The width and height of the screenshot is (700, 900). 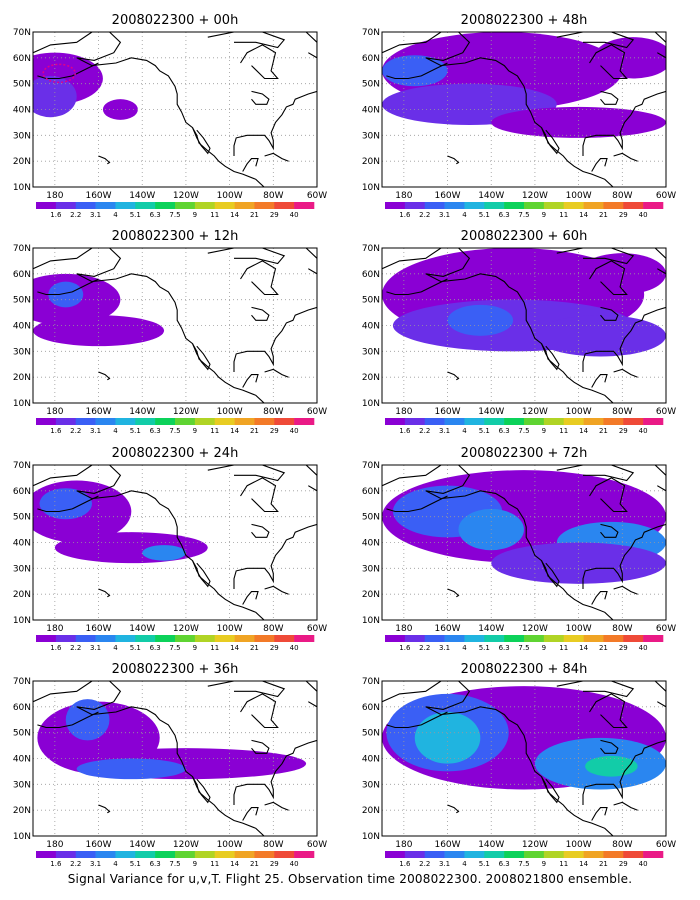 I want to click on colorbar-label: 3.1, so click(x=95, y=648).